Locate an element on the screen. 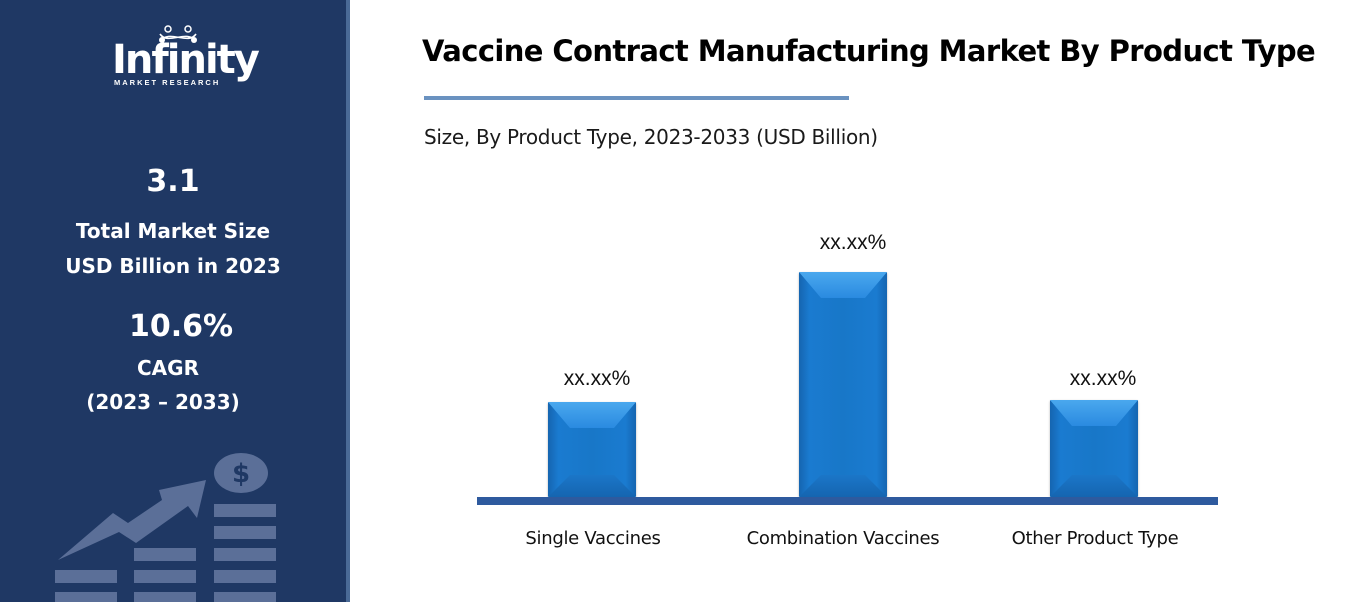  data-label-combination: xx.xx% is located at coordinates (853, 242).